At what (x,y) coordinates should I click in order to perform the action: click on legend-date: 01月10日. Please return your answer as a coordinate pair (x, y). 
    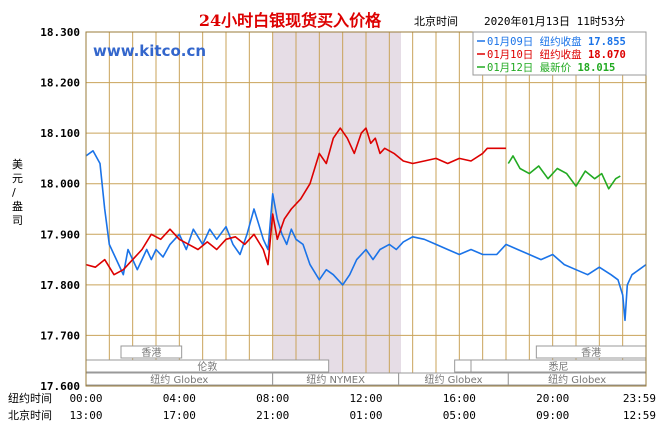
    Looking at the image, I should click on (513, 55).